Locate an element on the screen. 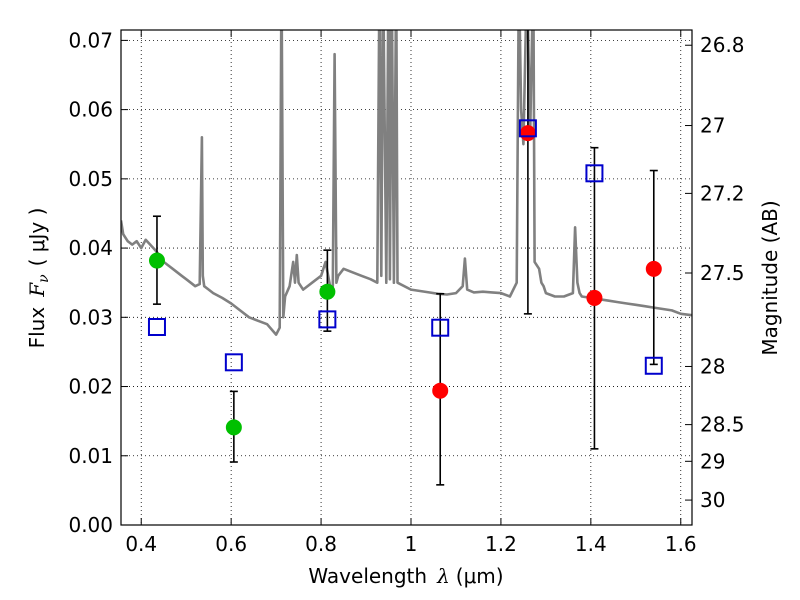 The image size is (800, 600). y2-tick-label: 30 is located at coordinates (712, 500).